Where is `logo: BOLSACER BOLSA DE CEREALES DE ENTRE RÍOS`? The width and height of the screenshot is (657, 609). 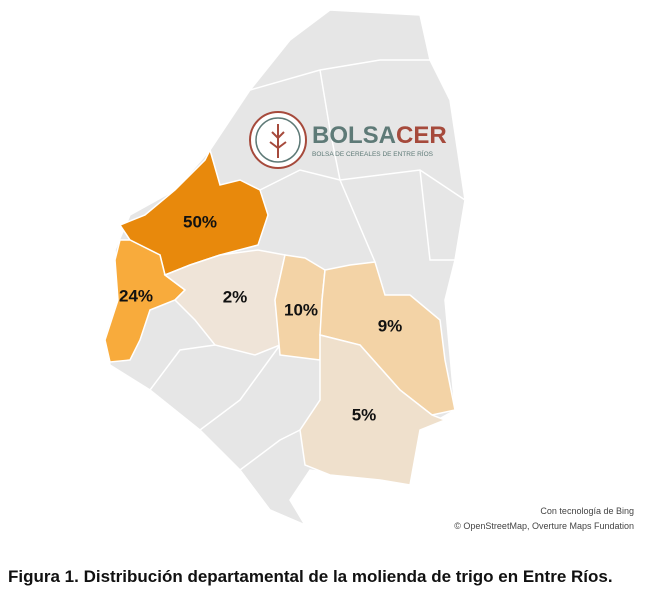 logo: BOLSACER BOLSA DE CEREALES DE ENTRE RÍOS is located at coordinates (348, 140).